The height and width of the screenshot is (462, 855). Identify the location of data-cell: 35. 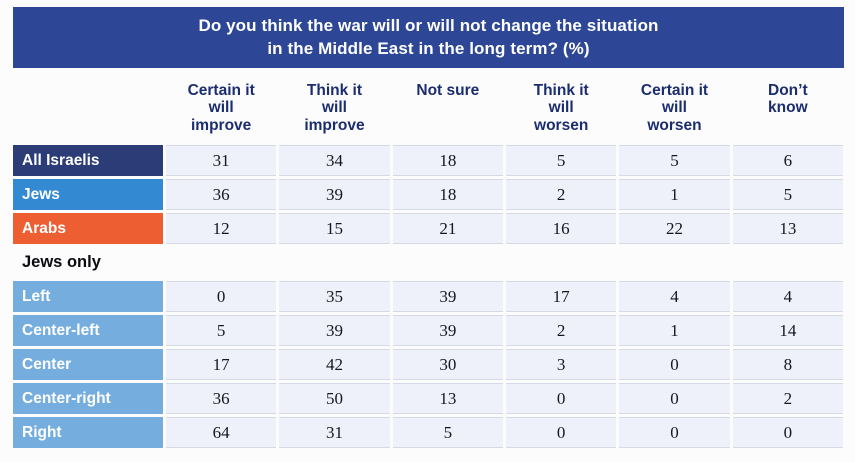
(334, 296).